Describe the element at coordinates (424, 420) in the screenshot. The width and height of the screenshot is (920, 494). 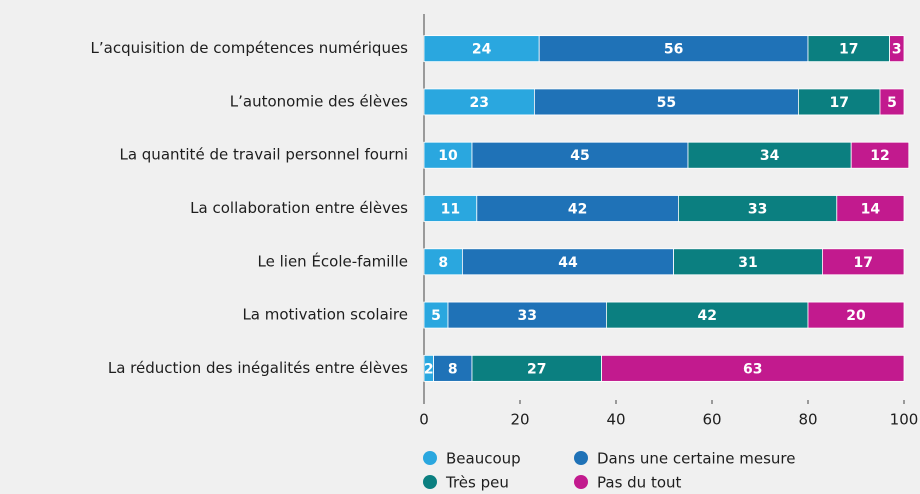
I see `x-tick-label: 0` at that location.